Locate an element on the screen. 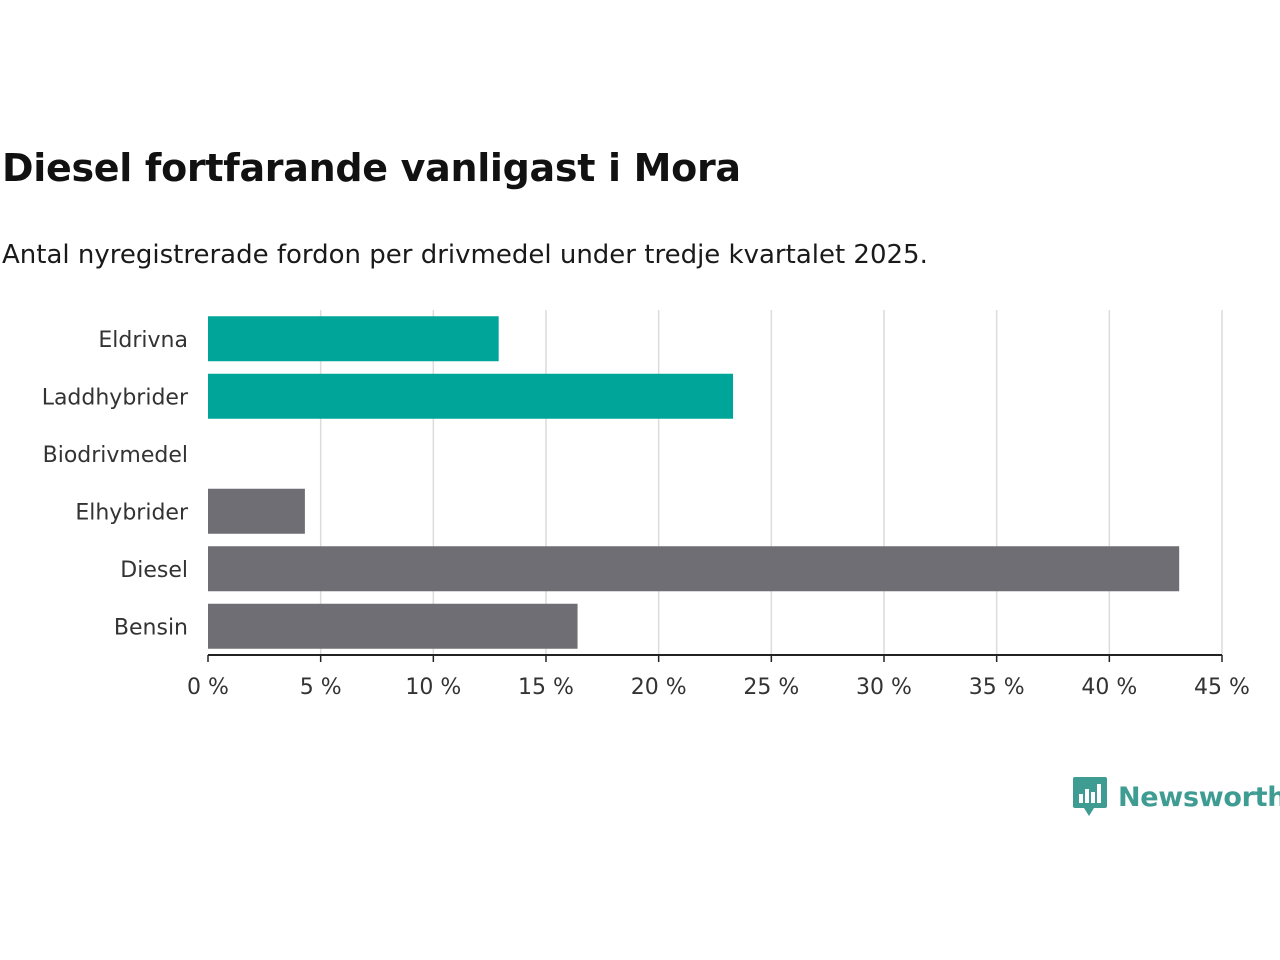 The width and height of the screenshot is (1280, 960). category-label: Diesel is located at coordinates (154, 570).